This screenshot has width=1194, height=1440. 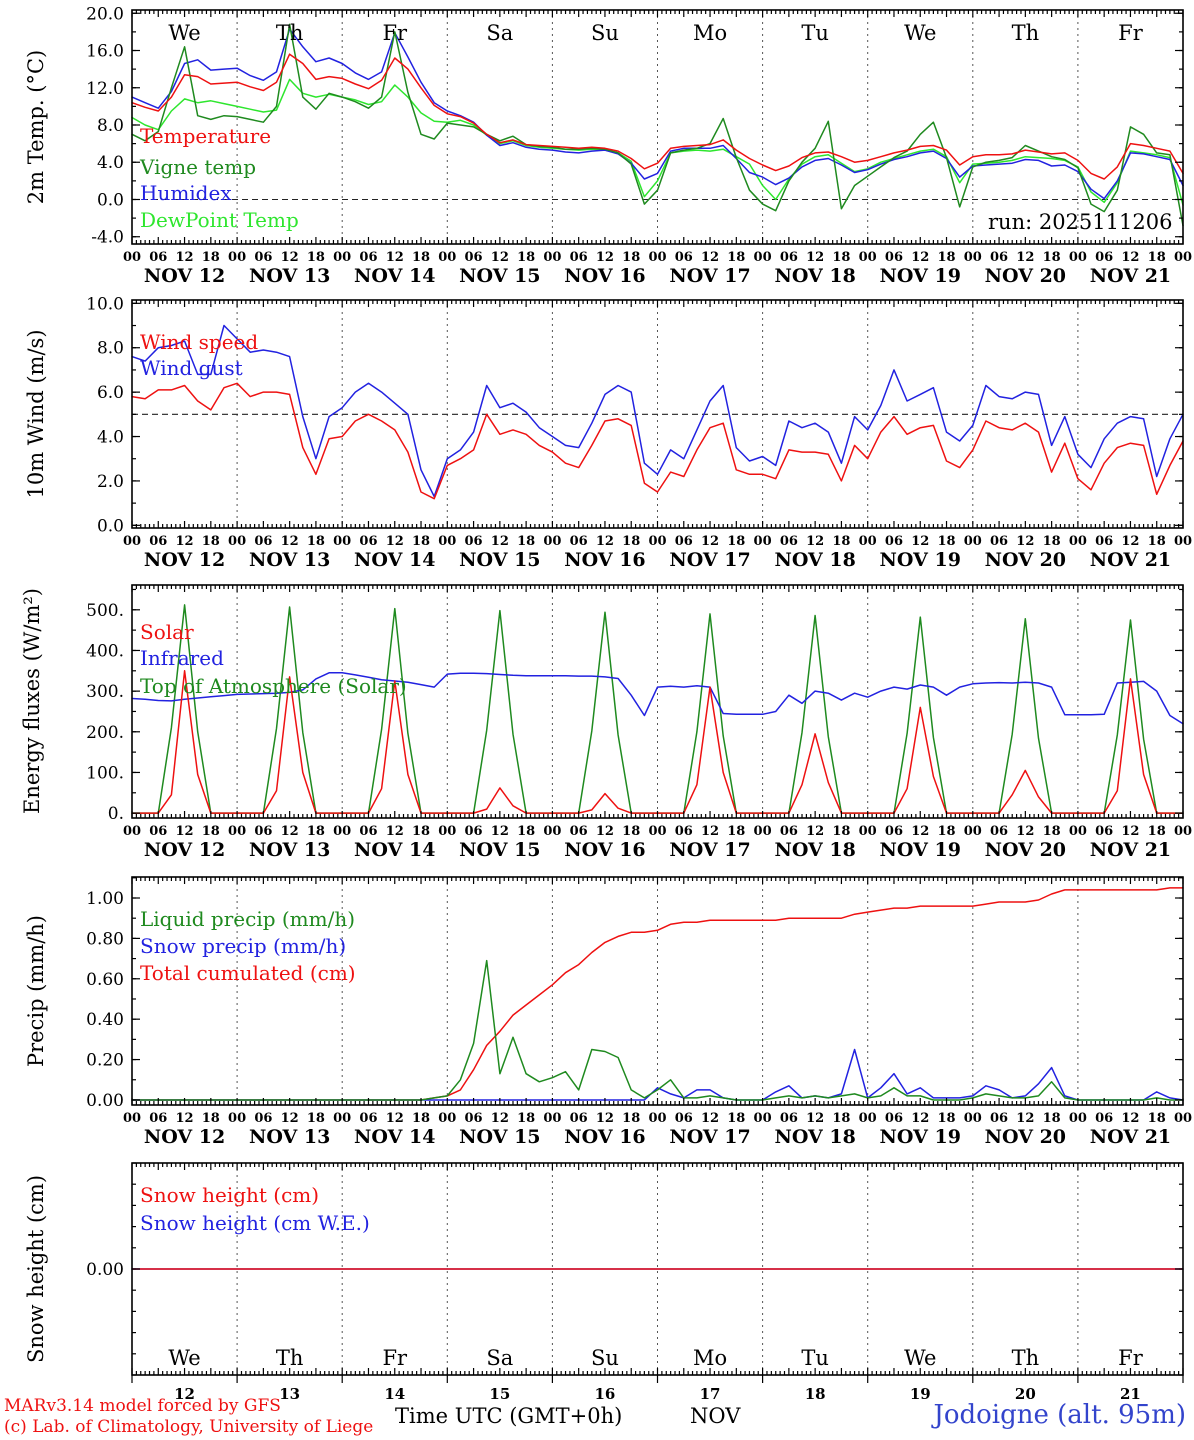 What do you see at coordinates (107, 238) in the screenshot?
I see `svg-text: -4.0` at bounding box center [107, 238].